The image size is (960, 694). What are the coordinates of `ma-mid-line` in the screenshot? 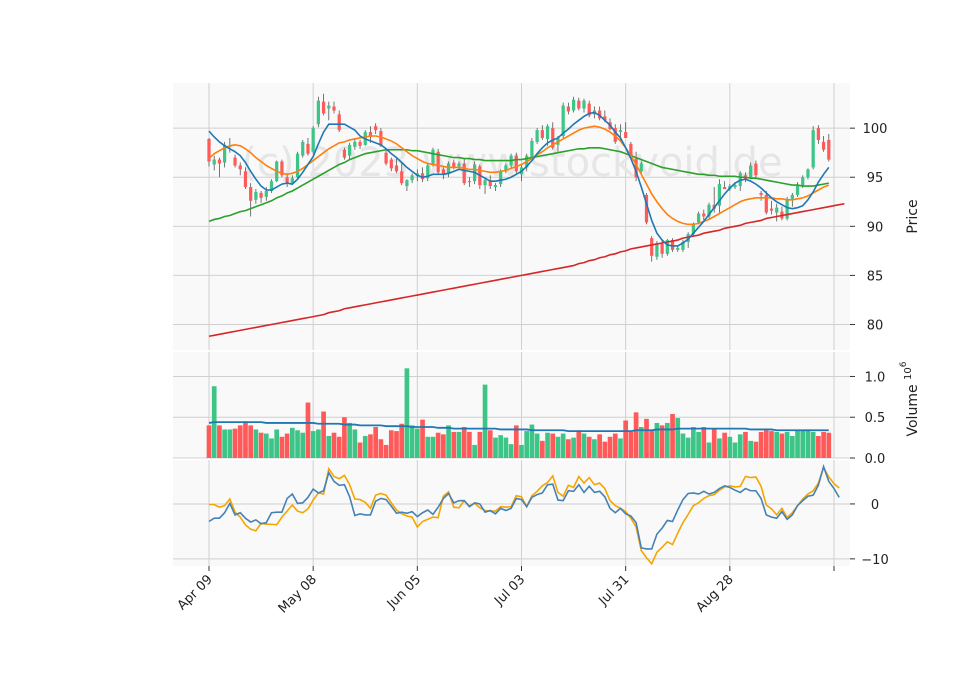 It's located at (519, 175).